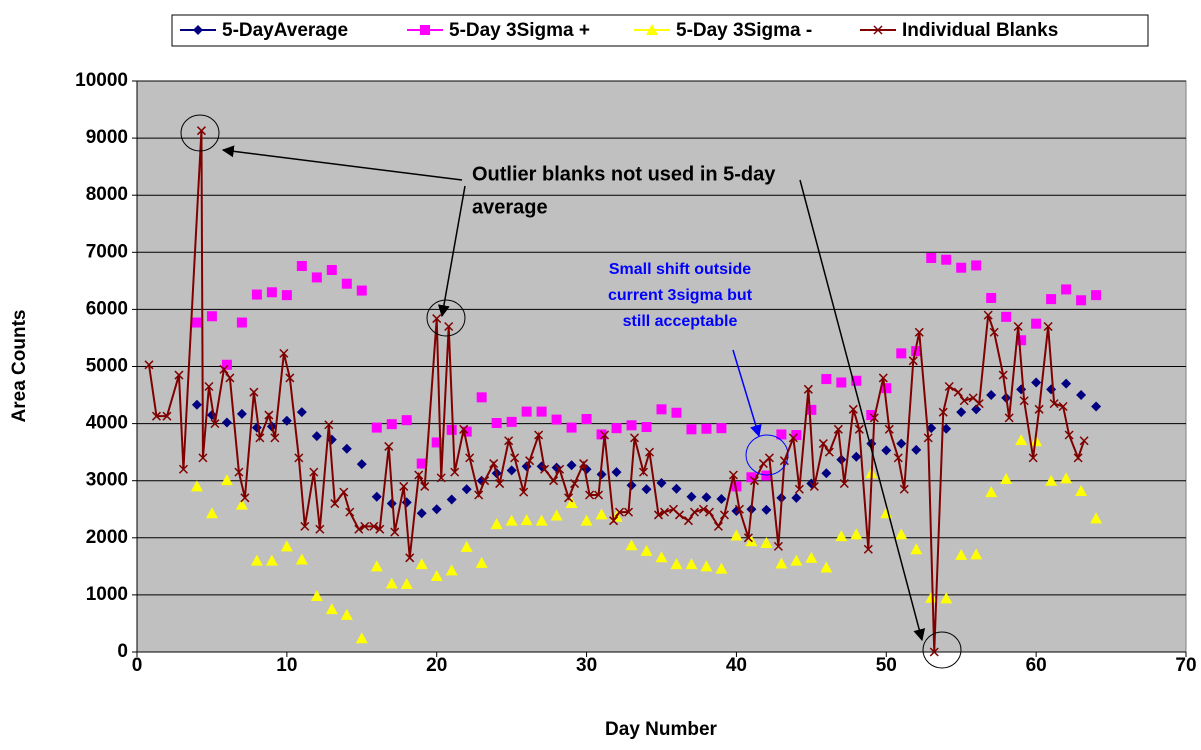  What do you see at coordinates (285, 30) in the screenshot?
I see `legend-label: 5-DayAverage` at bounding box center [285, 30].